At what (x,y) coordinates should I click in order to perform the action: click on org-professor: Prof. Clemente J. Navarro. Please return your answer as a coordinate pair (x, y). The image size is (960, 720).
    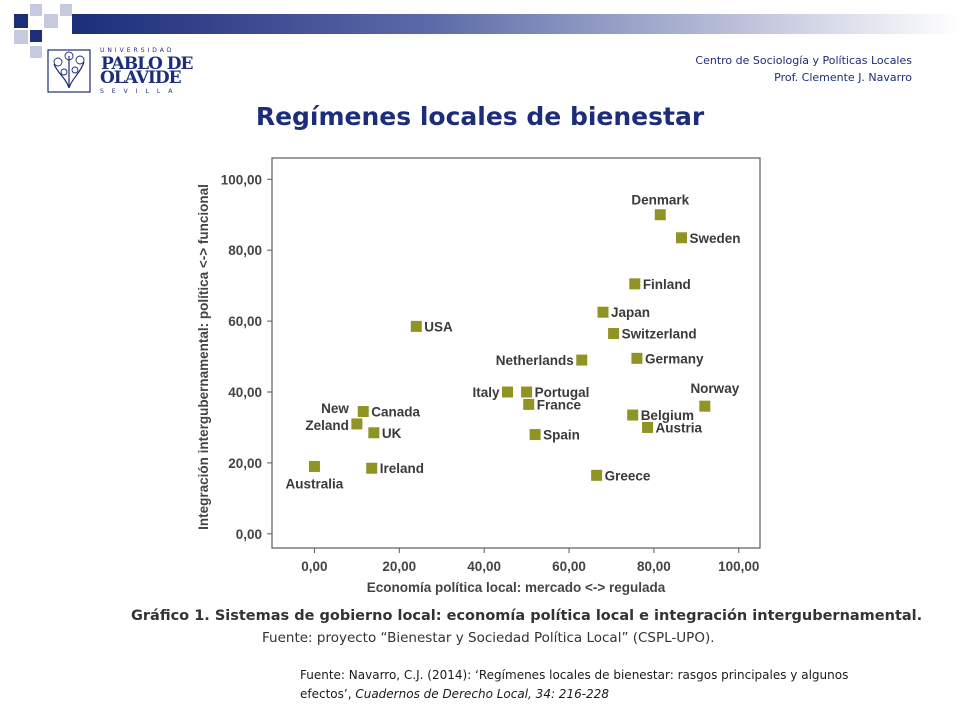
    Looking at the image, I should click on (843, 77).